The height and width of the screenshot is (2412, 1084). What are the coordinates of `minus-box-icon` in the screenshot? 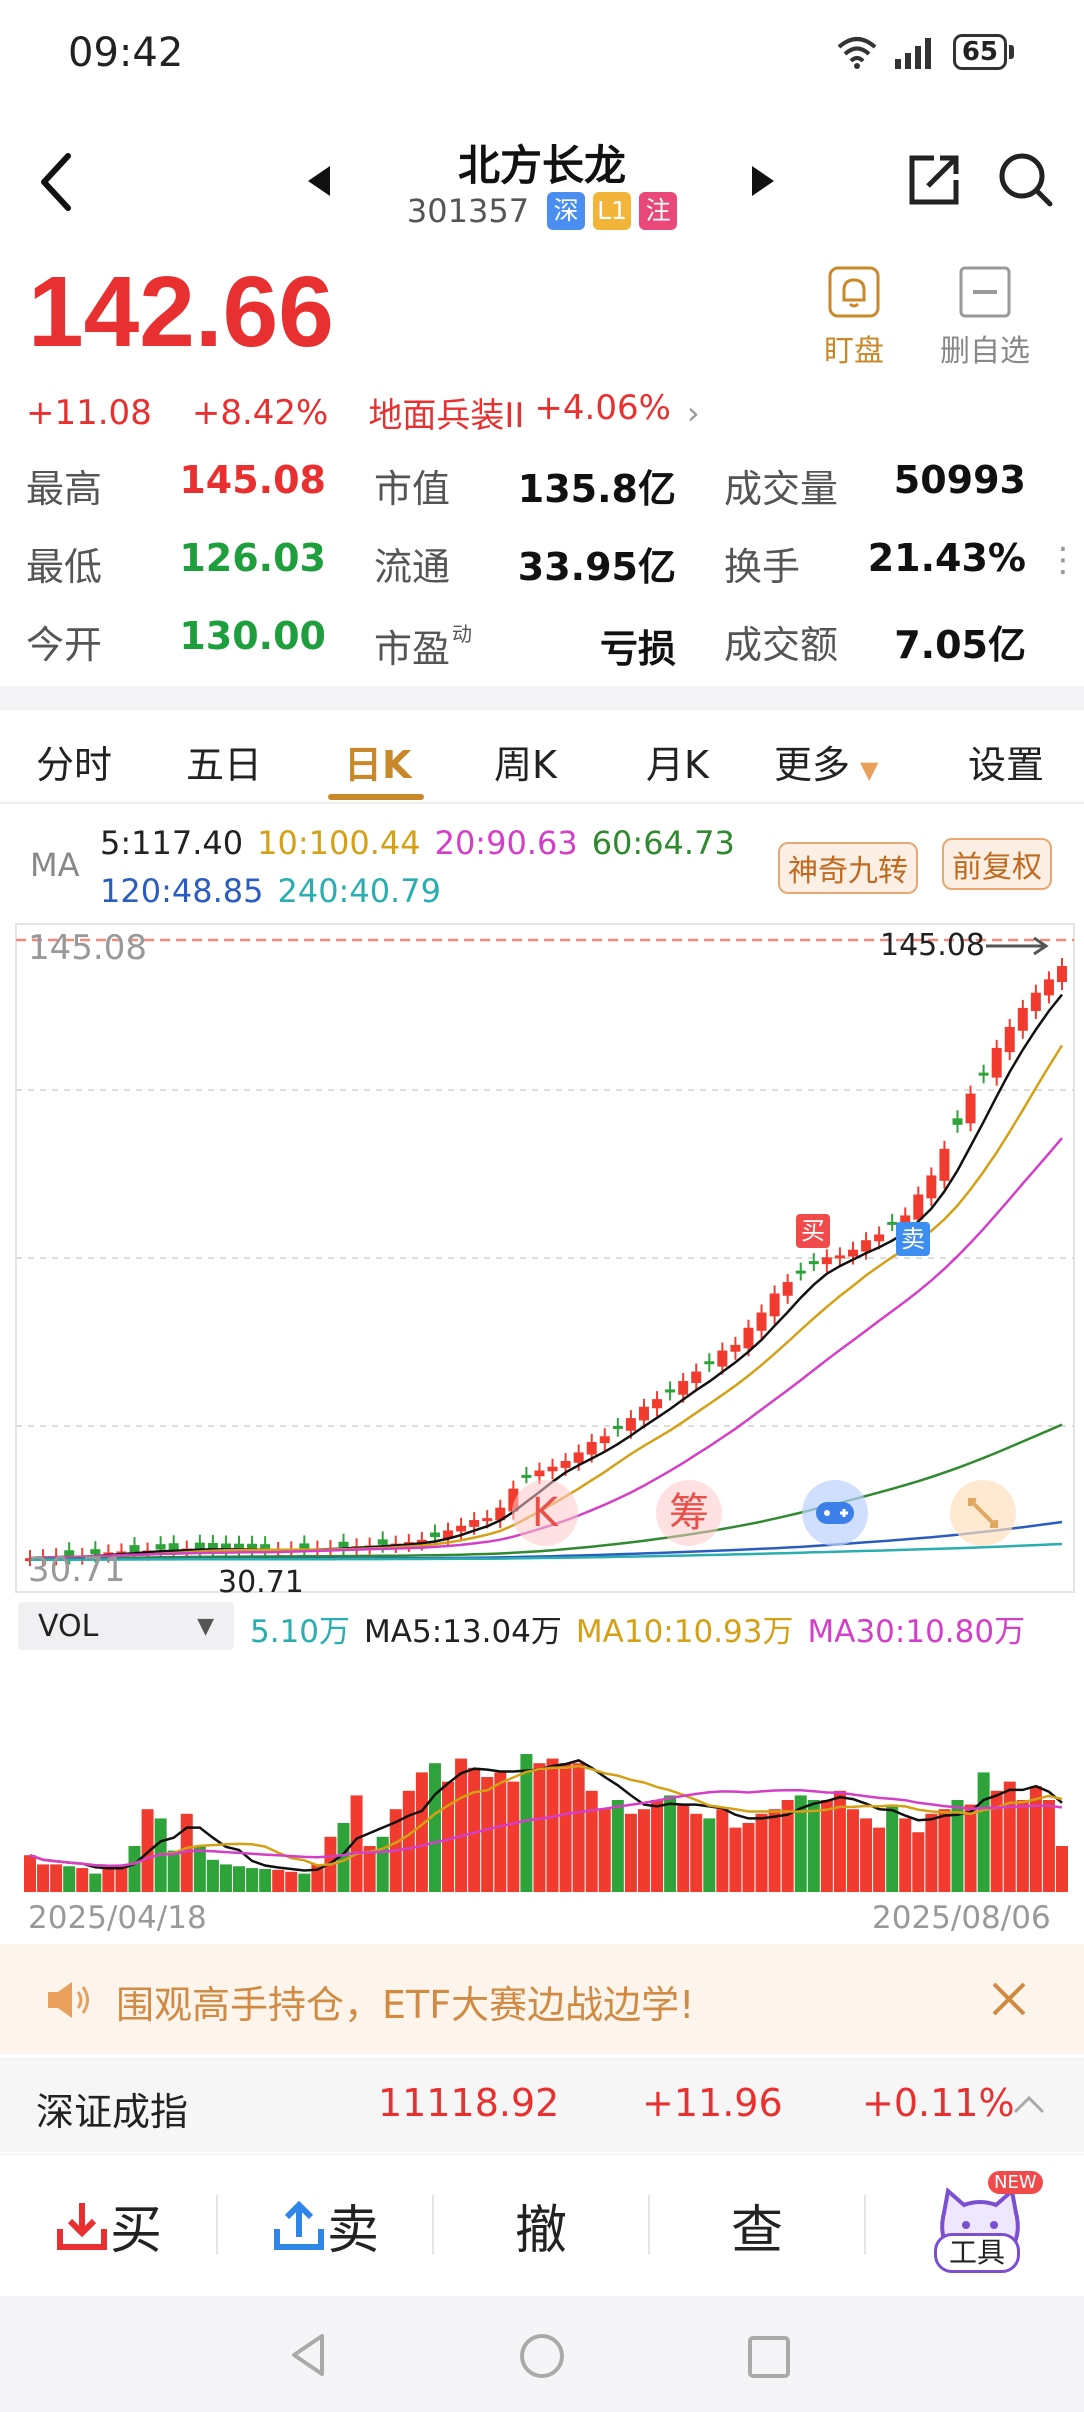 It's located at (985, 292).